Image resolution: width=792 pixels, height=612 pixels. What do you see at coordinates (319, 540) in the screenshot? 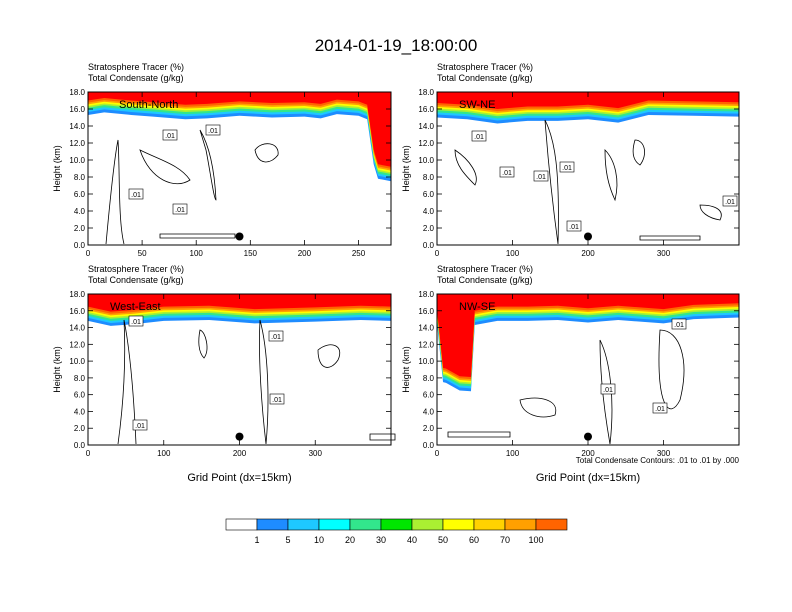
I see `colorbar-label: 10` at bounding box center [319, 540].